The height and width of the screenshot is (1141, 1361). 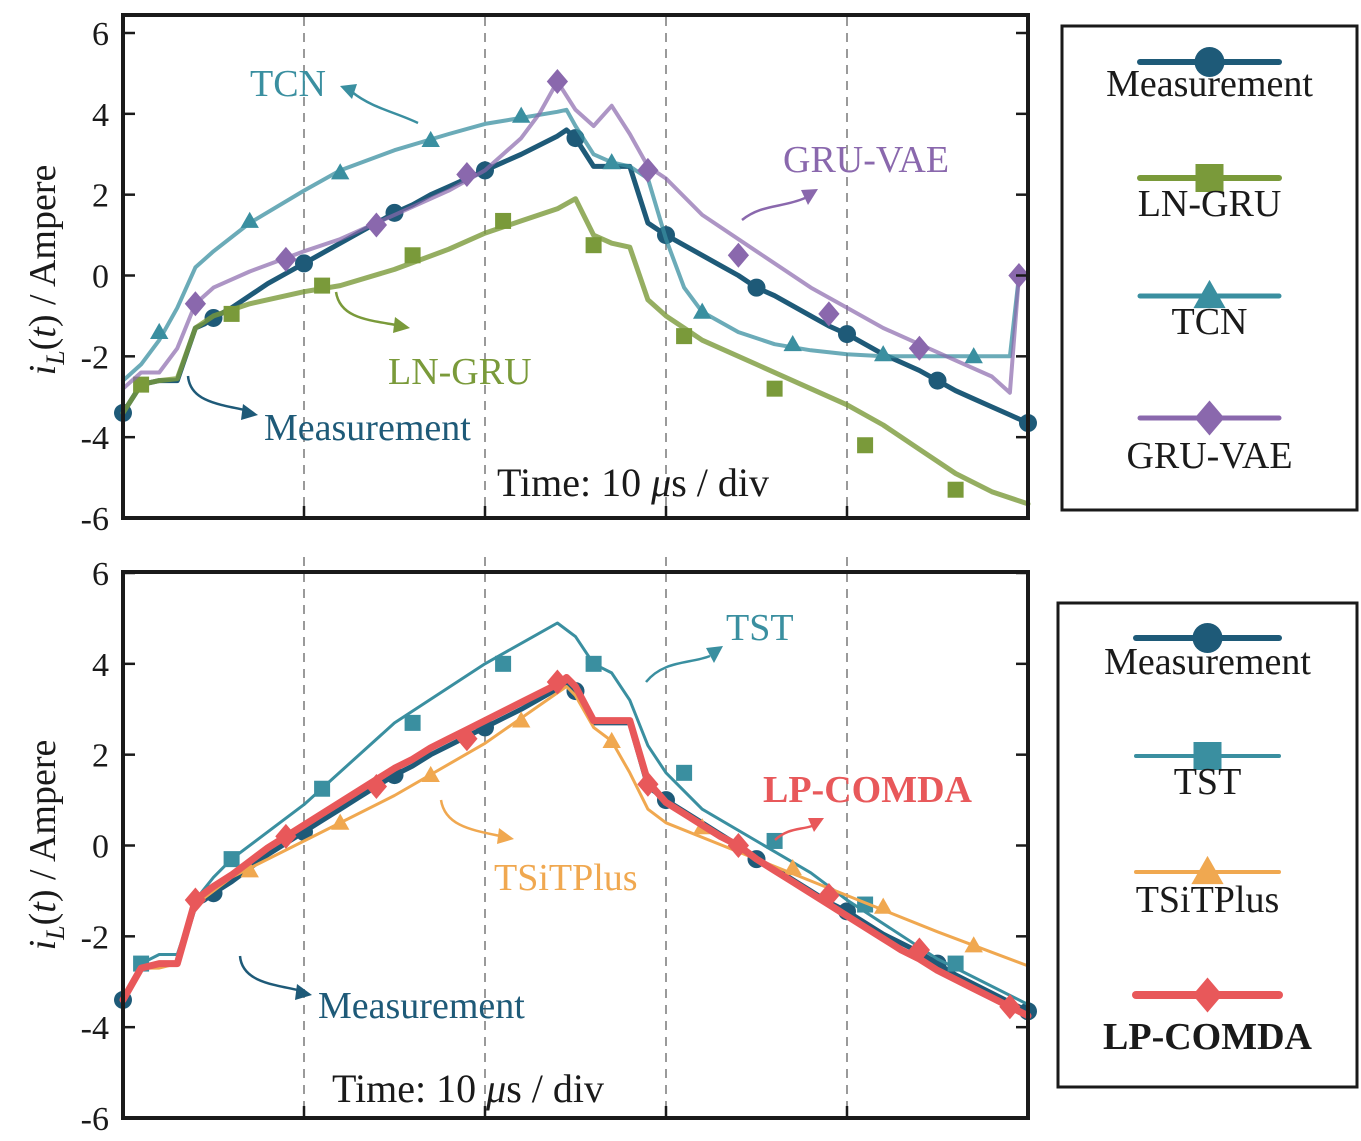 What do you see at coordinates (95, 519) in the screenshot?
I see `top-ytick-label-6: -6` at bounding box center [95, 519].